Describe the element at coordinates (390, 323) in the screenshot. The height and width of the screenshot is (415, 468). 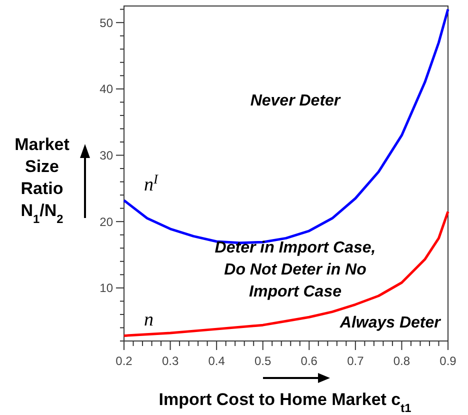
I see `annotation: Always Deter` at that location.